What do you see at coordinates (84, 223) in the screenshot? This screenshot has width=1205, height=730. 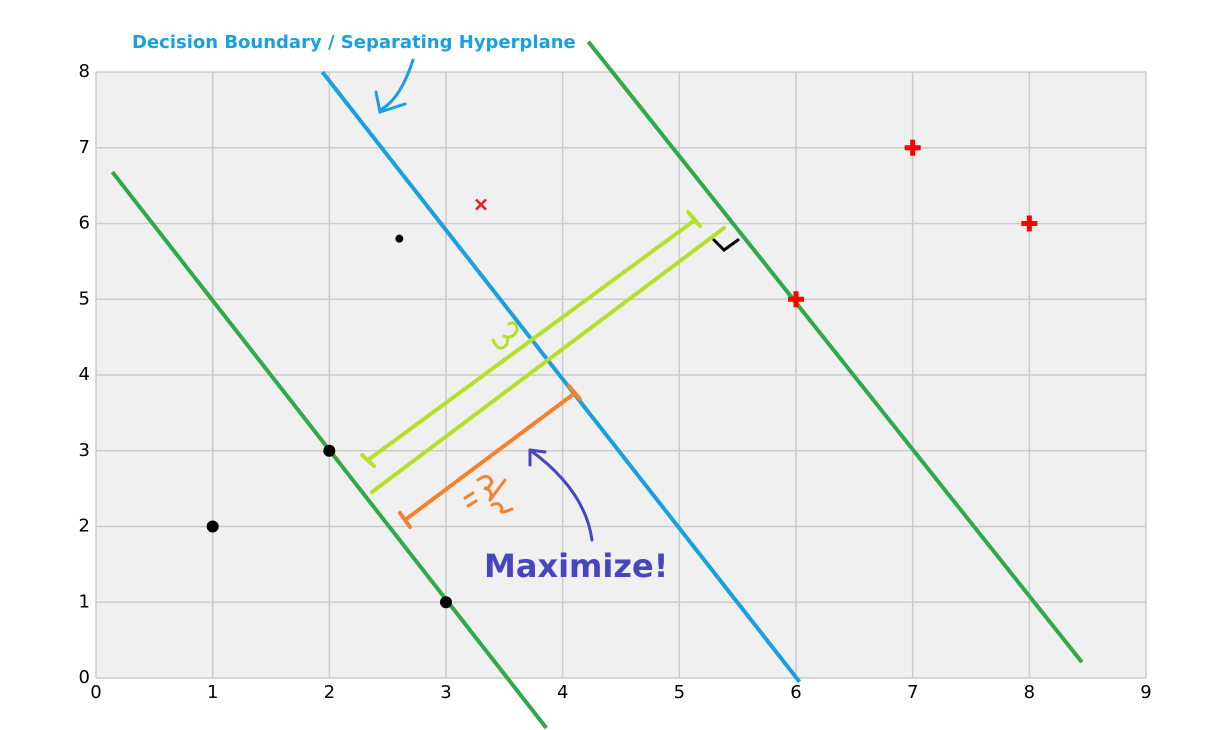 I see `y-tick-label: 6` at bounding box center [84, 223].